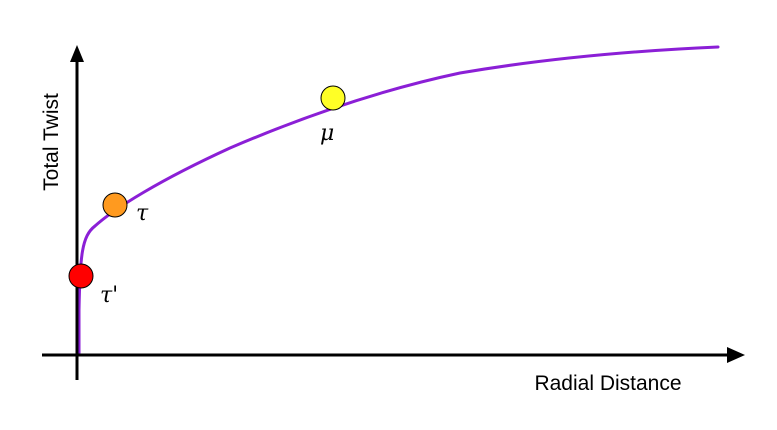  What do you see at coordinates (393, 355) in the screenshot?
I see `x-axis` at bounding box center [393, 355].